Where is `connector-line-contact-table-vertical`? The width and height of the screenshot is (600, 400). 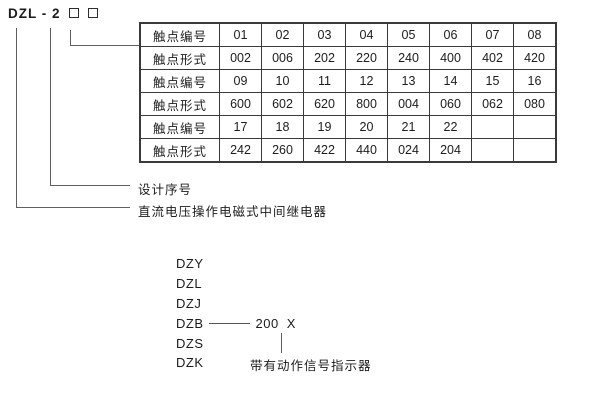 connector-line-contact-table-vertical is located at coordinates (70, 37).